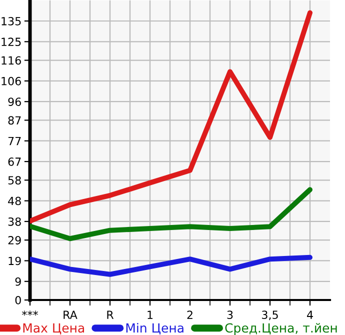 The width and height of the screenshot is (345, 335). What do you see at coordinates (281, 329) in the screenshot?
I see `legend-label: Сред.Цена, т.йен` at bounding box center [281, 329].